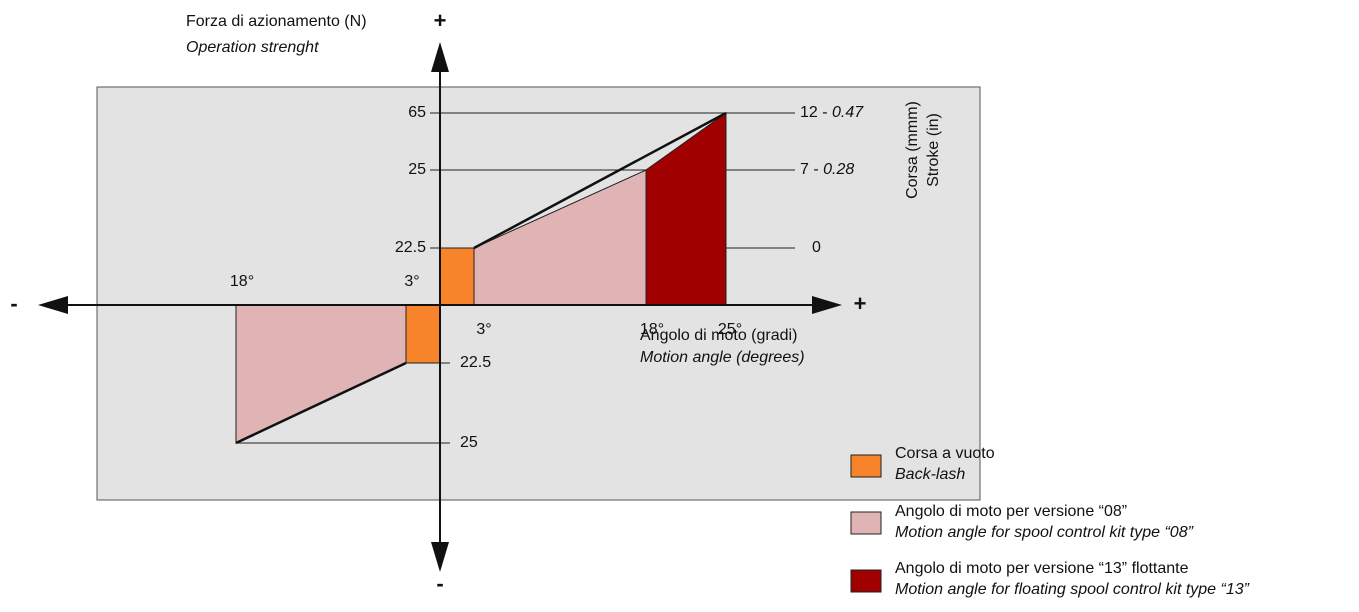 Image resolution: width=1359 pixels, height=612 pixels. Describe the element at coordinates (276, 21) in the screenshot. I see `y-axis-label: Forza di azionamento (N)` at that location.